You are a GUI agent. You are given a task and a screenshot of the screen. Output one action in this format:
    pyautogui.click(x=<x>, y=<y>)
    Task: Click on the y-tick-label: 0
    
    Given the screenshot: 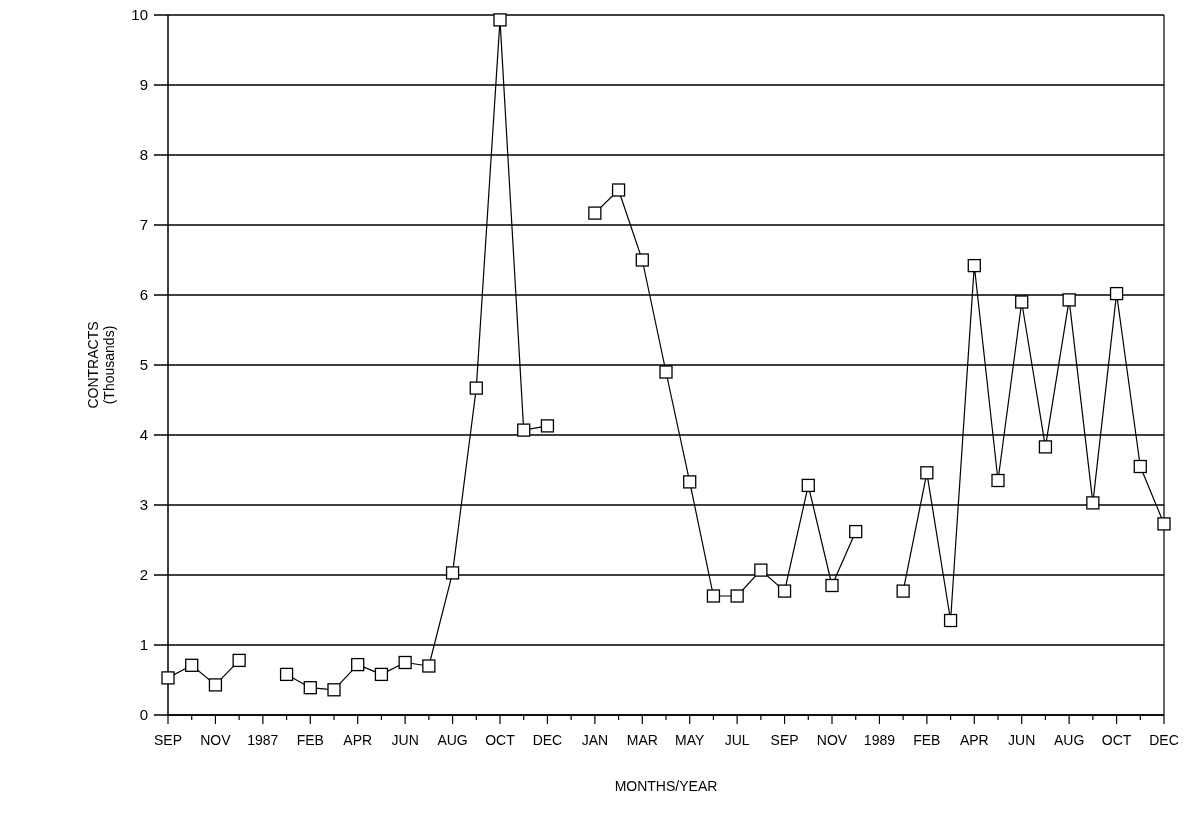 What is the action you would take?
    pyautogui.click(x=143, y=715)
    